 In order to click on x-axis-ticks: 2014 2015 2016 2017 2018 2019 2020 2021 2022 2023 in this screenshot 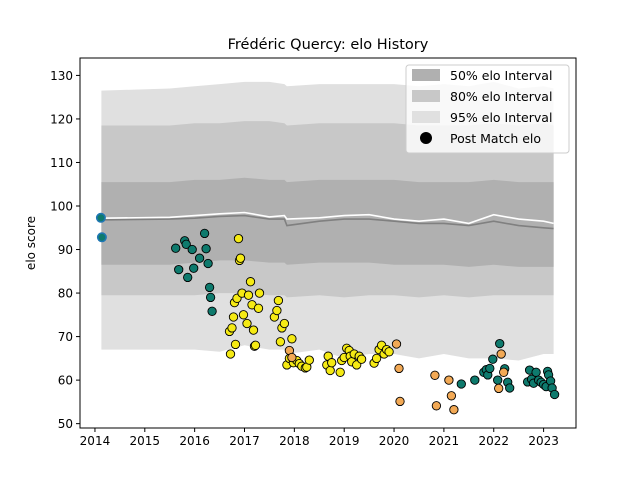, I will do `click(319, 438)`.